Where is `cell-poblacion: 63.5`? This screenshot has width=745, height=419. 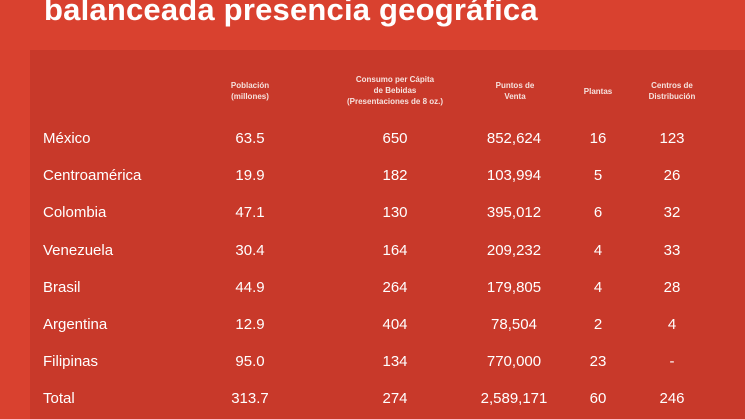
cell-poblacion: 63.5 is located at coordinates (250, 138).